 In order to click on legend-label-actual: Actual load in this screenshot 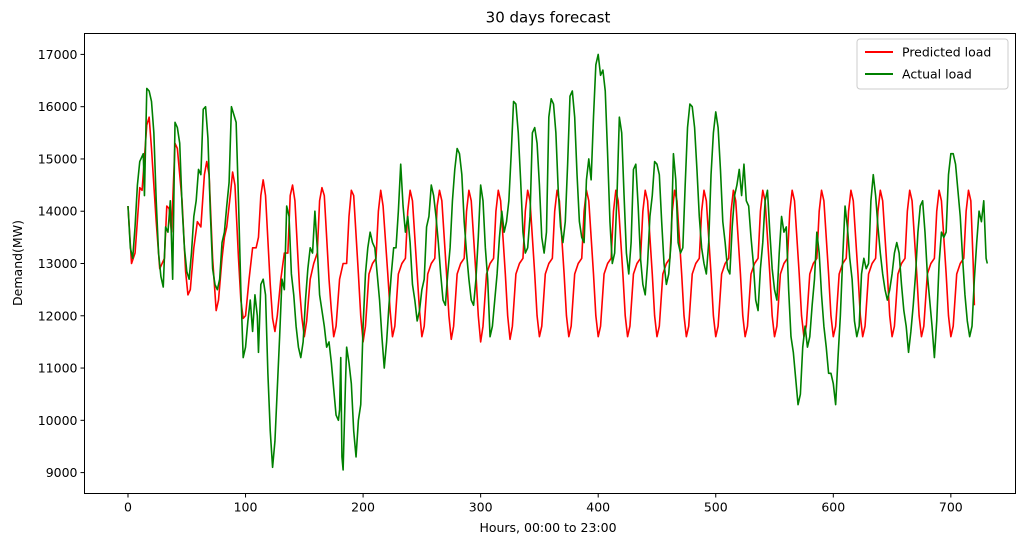, I will do `click(937, 74)`.